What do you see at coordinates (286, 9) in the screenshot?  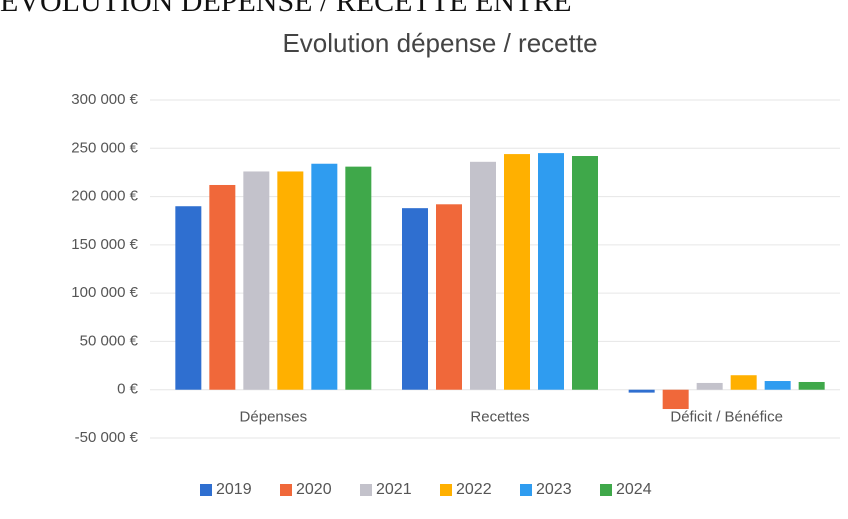 I see `page-heading: EVOLUTION DÉPENSE / RECETTE ENTRE` at bounding box center [286, 9].